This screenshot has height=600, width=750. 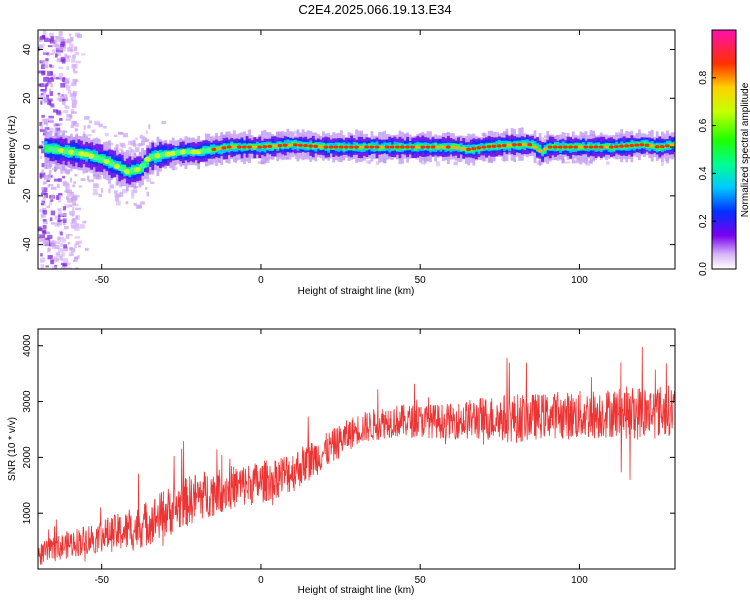 What do you see at coordinates (421, 280) in the screenshot?
I see `spectrogram-x-tick-label: 50` at bounding box center [421, 280].